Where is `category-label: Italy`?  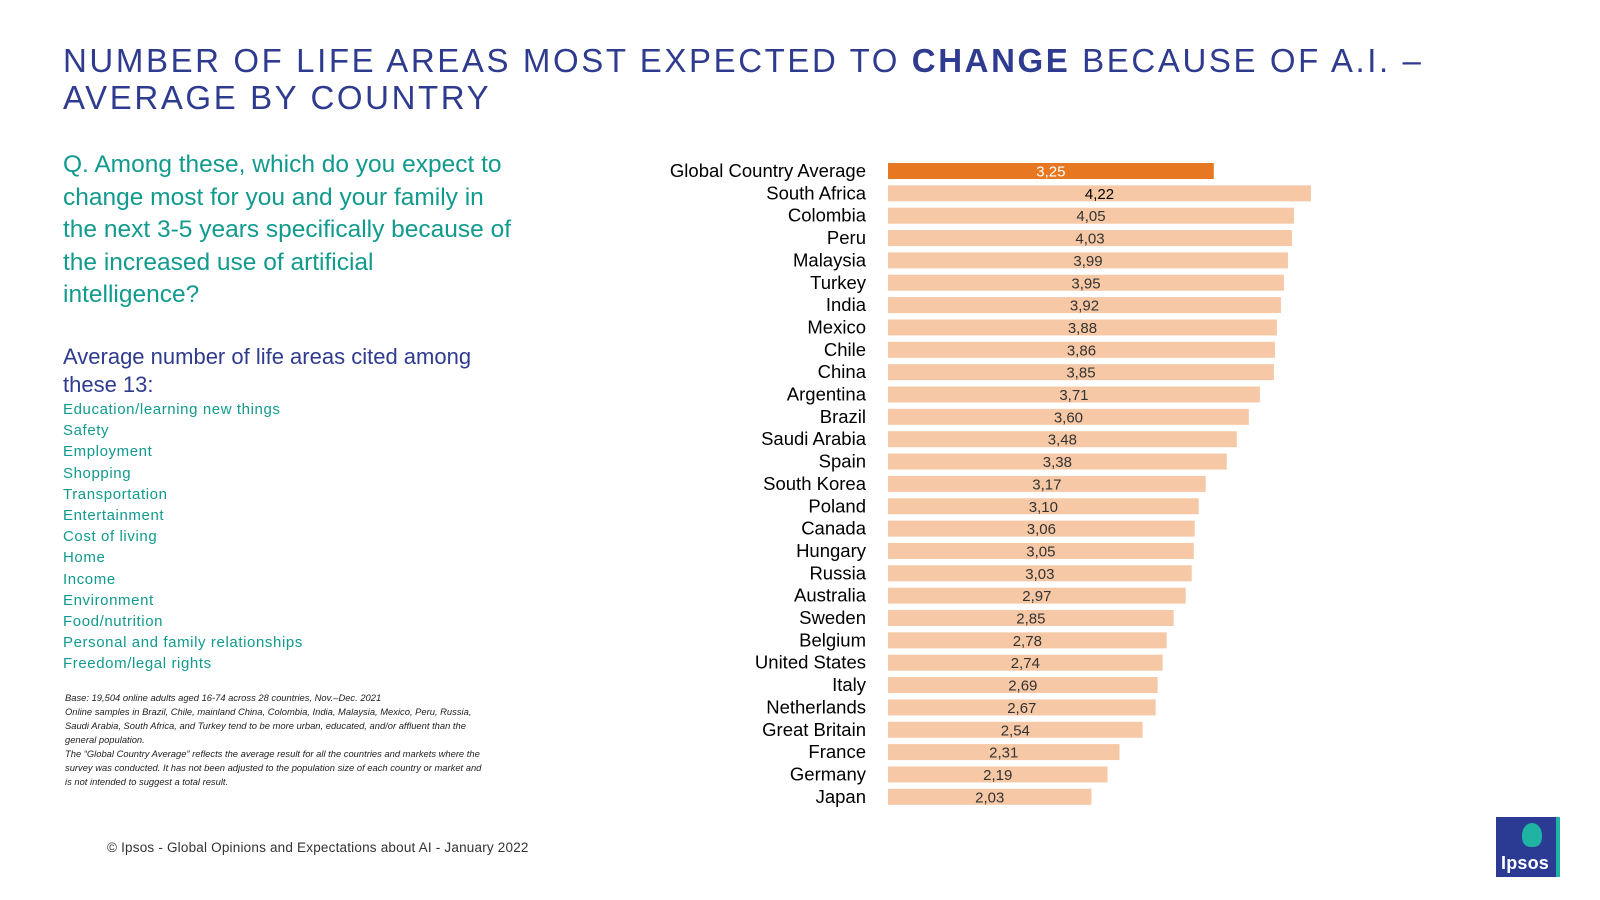
category-label: Italy is located at coordinates (849, 684).